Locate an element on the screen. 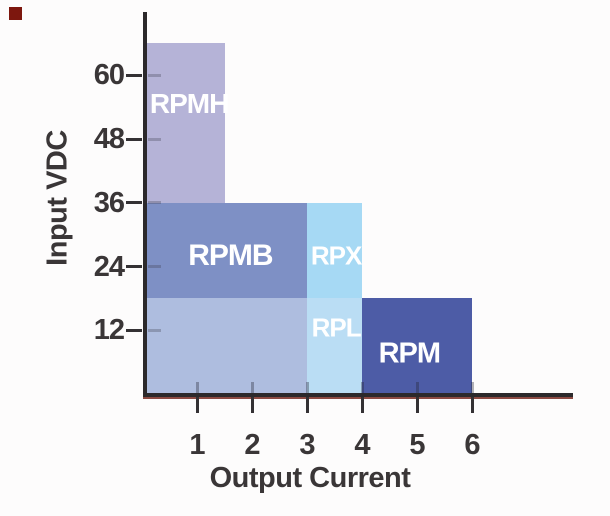  region-label-rpmb: RPMB is located at coordinates (230, 256).